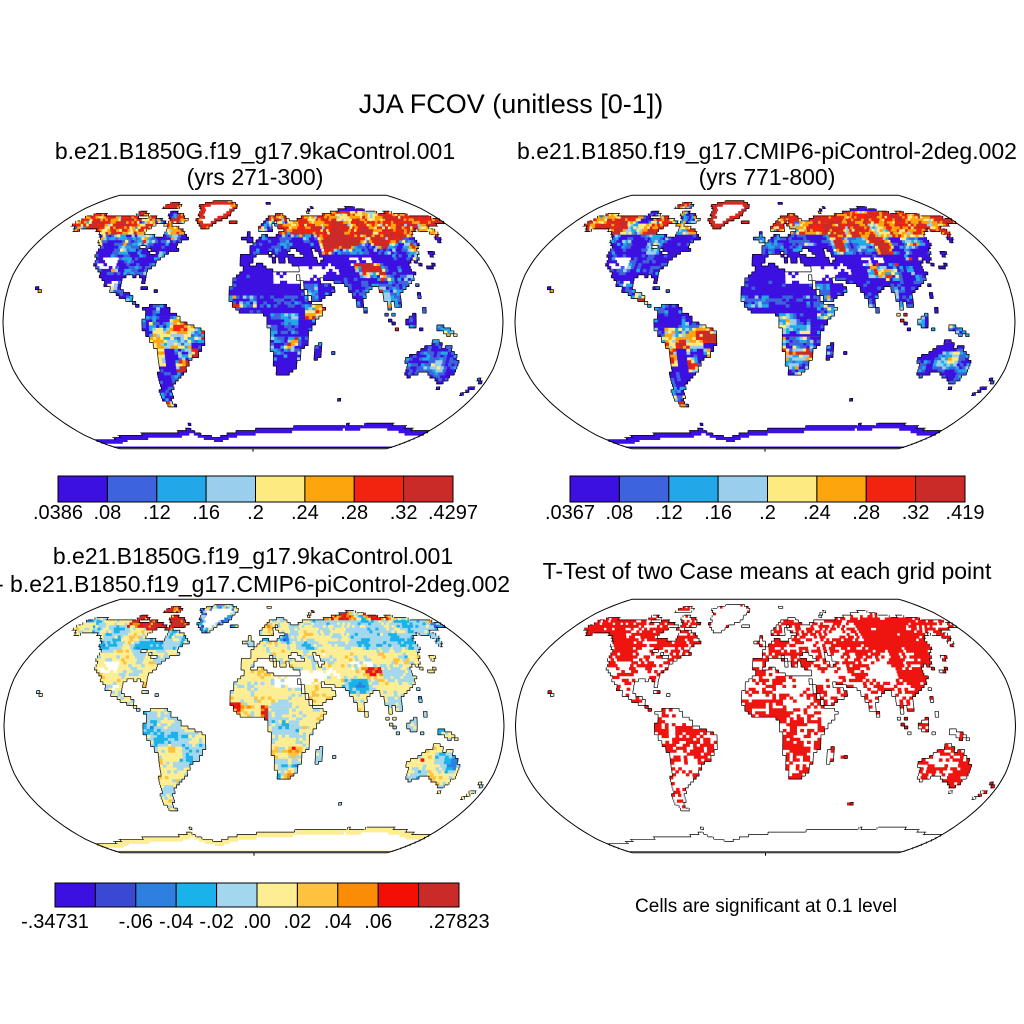  What do you see at coordinates (255, 177) in the screenshot?
I see `svg-text: (yrs 271-300)` at bounding box center [255, 177].